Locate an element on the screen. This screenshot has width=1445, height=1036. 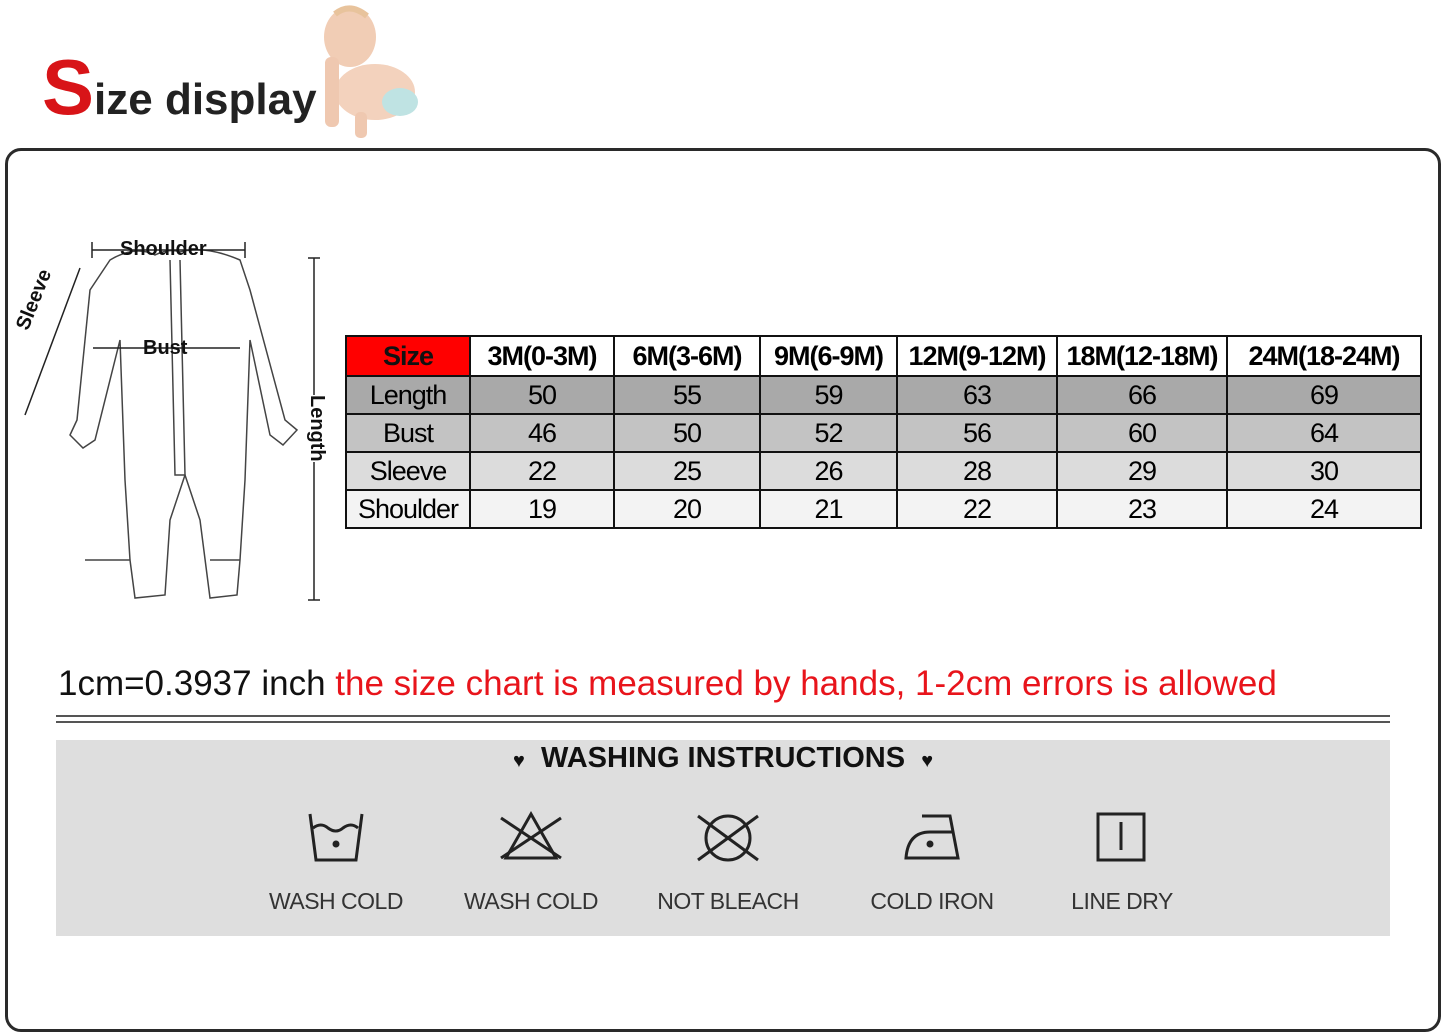
table-row: Sleeve 22 25 26 28 29 30 is located at coordinates (883, 471).